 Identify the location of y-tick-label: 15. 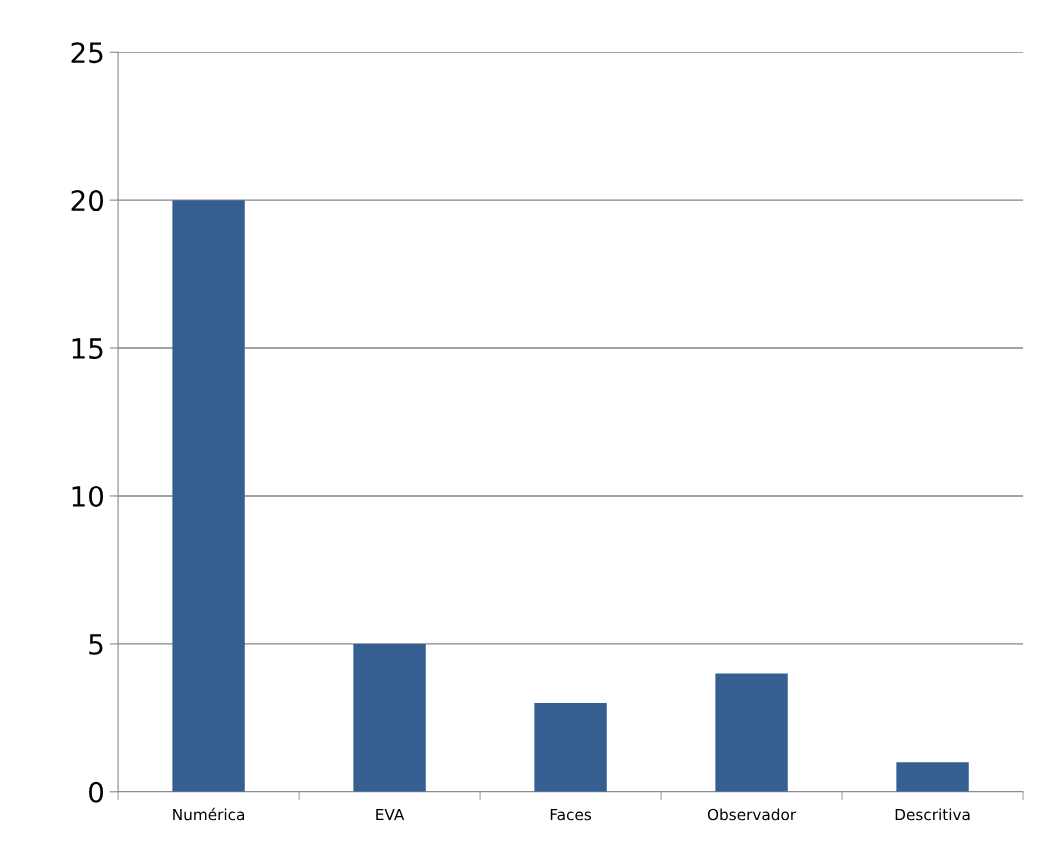
(87, 348).